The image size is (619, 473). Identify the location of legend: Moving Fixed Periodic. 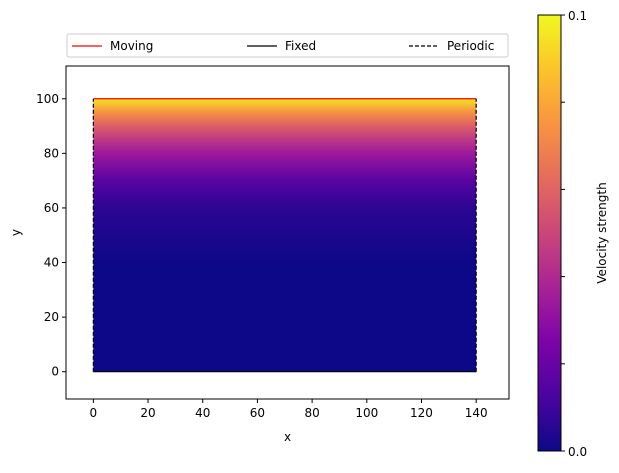
(287, 45).